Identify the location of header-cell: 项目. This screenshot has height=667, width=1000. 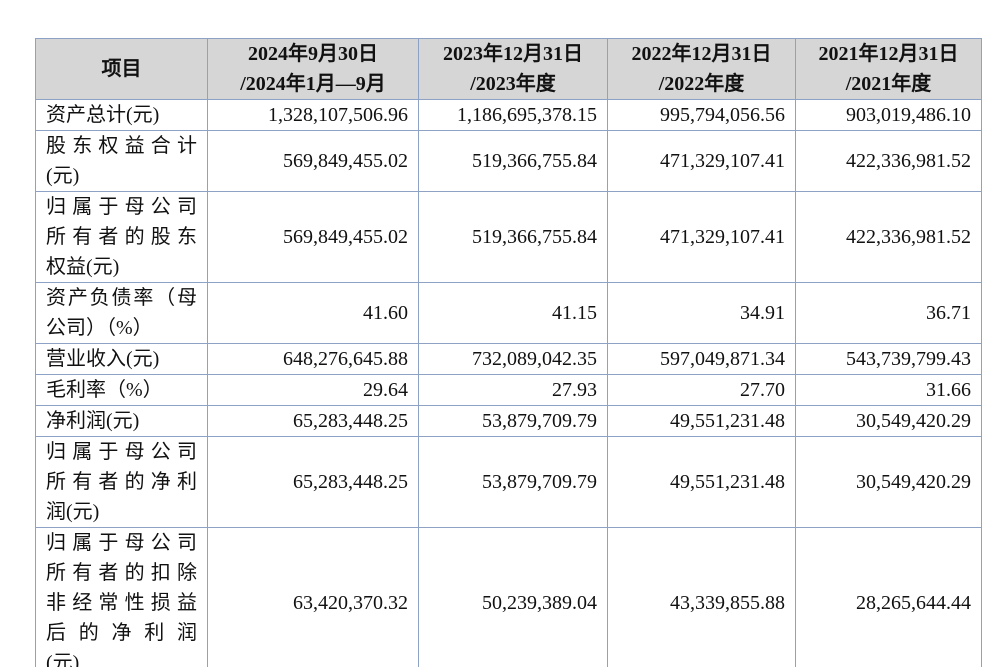
(121, 69).